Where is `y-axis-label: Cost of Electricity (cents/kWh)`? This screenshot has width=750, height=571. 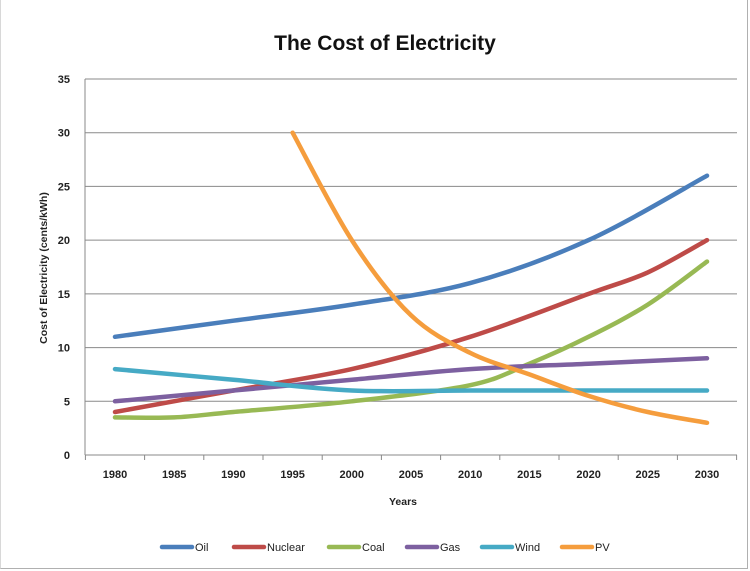
y-axis-label: Cost of Electricity (cents/kWh) is located at coordinates (44, 268).